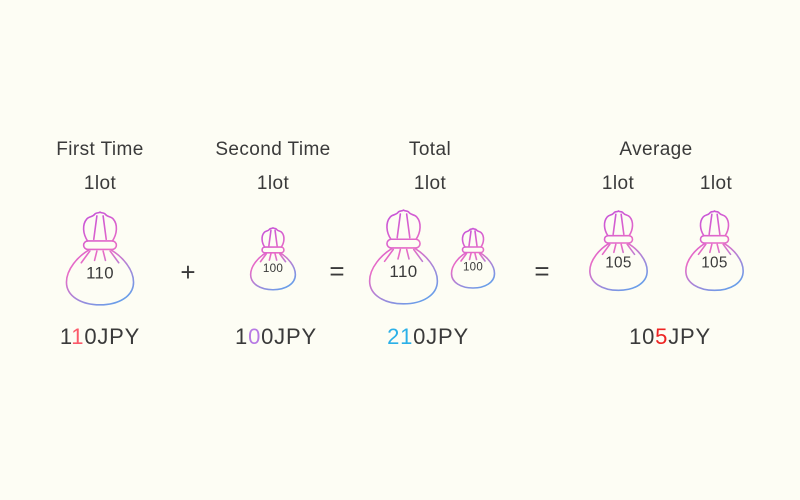 The width and height of the screenshot is (800, 500). I want to click on equals-operator-second: =, so click(542, 271).